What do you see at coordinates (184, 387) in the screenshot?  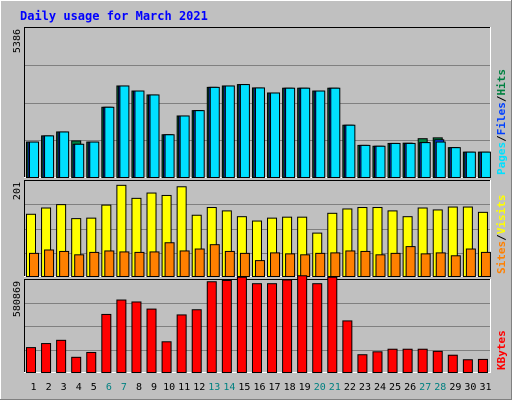 I see `x-tick-label-day-11: 11` at bounding box center [184, 387].